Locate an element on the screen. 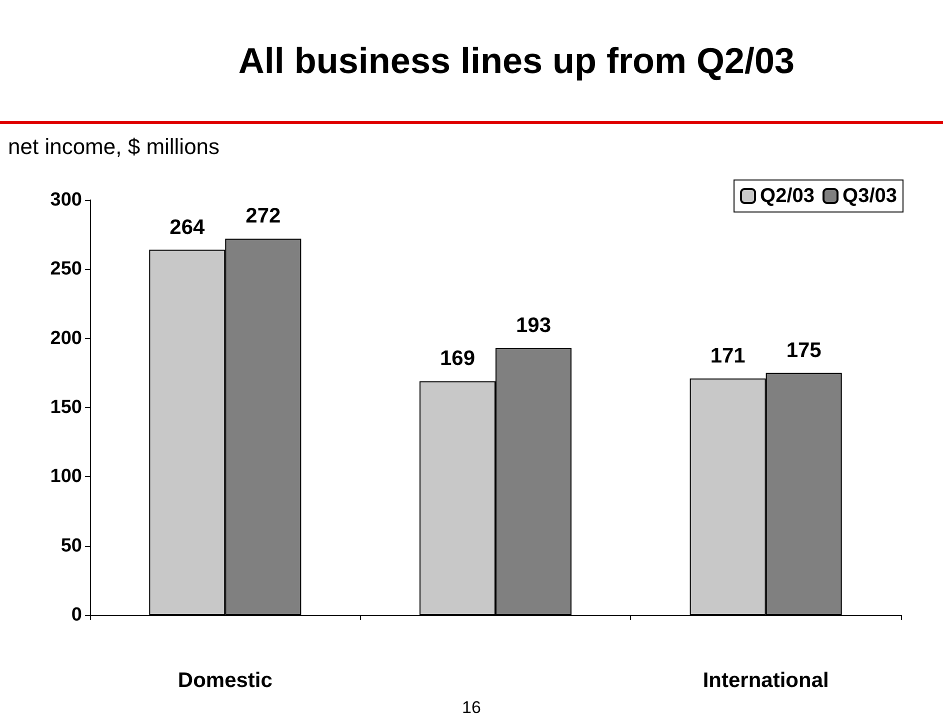 The image size is (943, 719). text: 16 is located at coordinates (471, 708).